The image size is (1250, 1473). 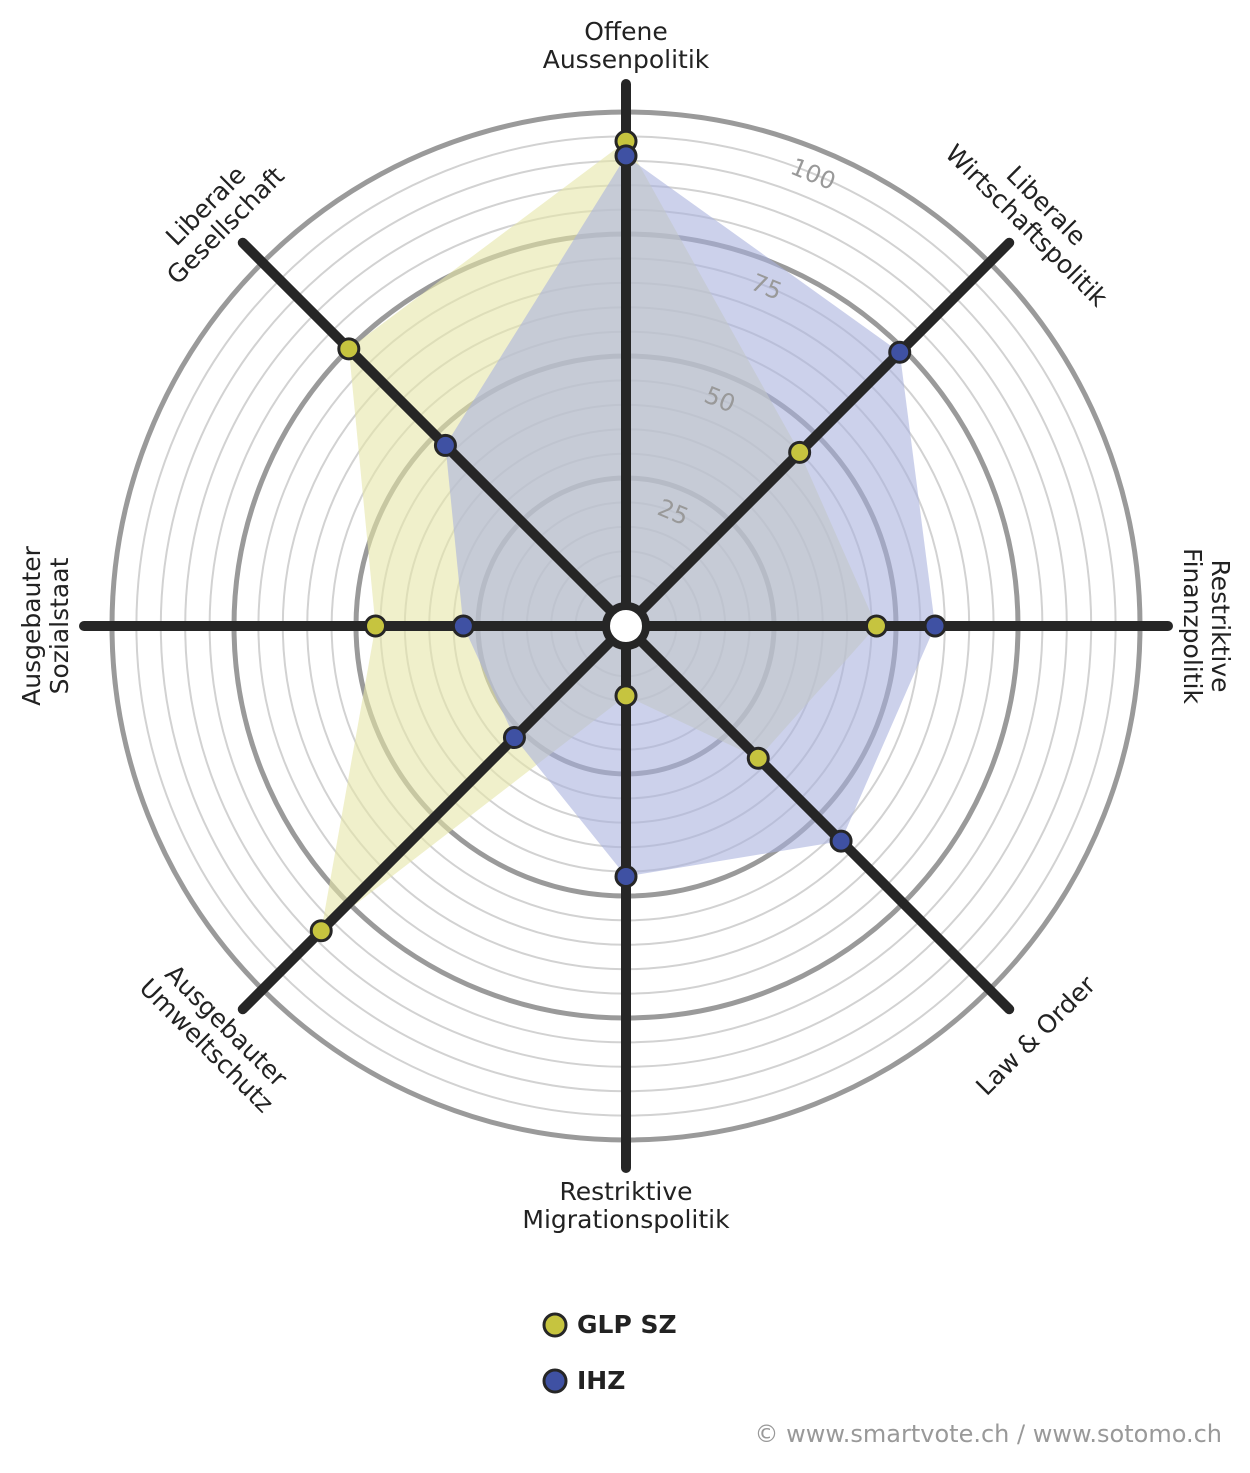 What do you see at coordinates (601, 1380) in the screenshot?
I see `legend-label: IHZ` at bounding box center [601, 1380].